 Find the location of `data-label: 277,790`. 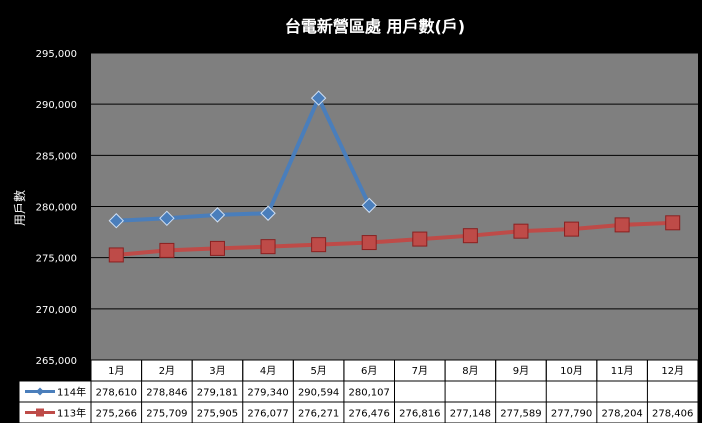

data-label: 277,790 is located at coordinates (571, 414).